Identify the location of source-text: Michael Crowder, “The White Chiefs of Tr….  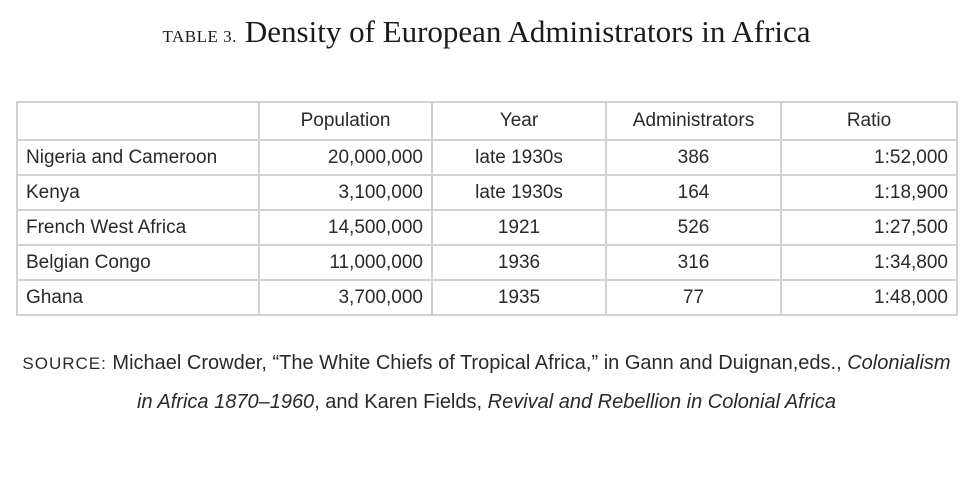
(480, 363).